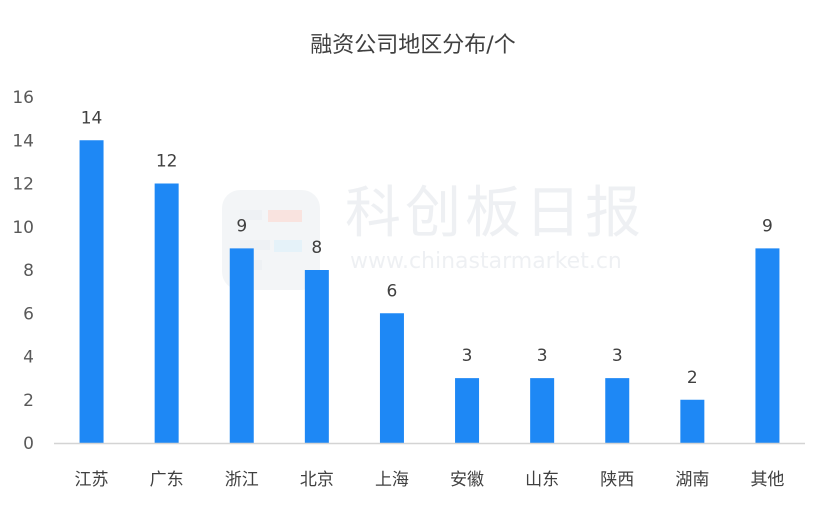 This screenshot has width=827, height=507. What do you see at coordinates (23, 141) in the screenshot?
I see `y-tick-label: 14` at bounding box center [23, 141].